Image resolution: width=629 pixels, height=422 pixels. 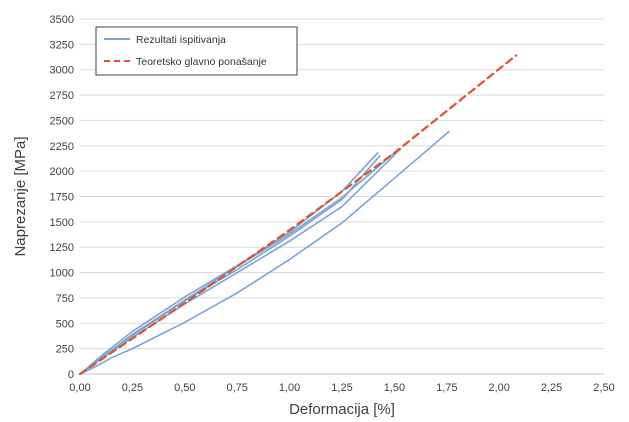 I want to click on x-tick-label: 1,75, so click(x=446, y=388).